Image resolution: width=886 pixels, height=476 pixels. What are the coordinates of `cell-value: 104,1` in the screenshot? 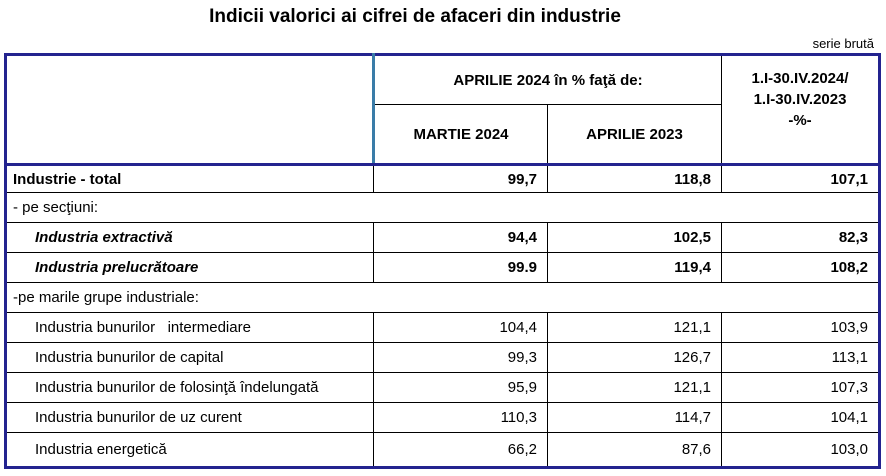 It's located at (800, 417).